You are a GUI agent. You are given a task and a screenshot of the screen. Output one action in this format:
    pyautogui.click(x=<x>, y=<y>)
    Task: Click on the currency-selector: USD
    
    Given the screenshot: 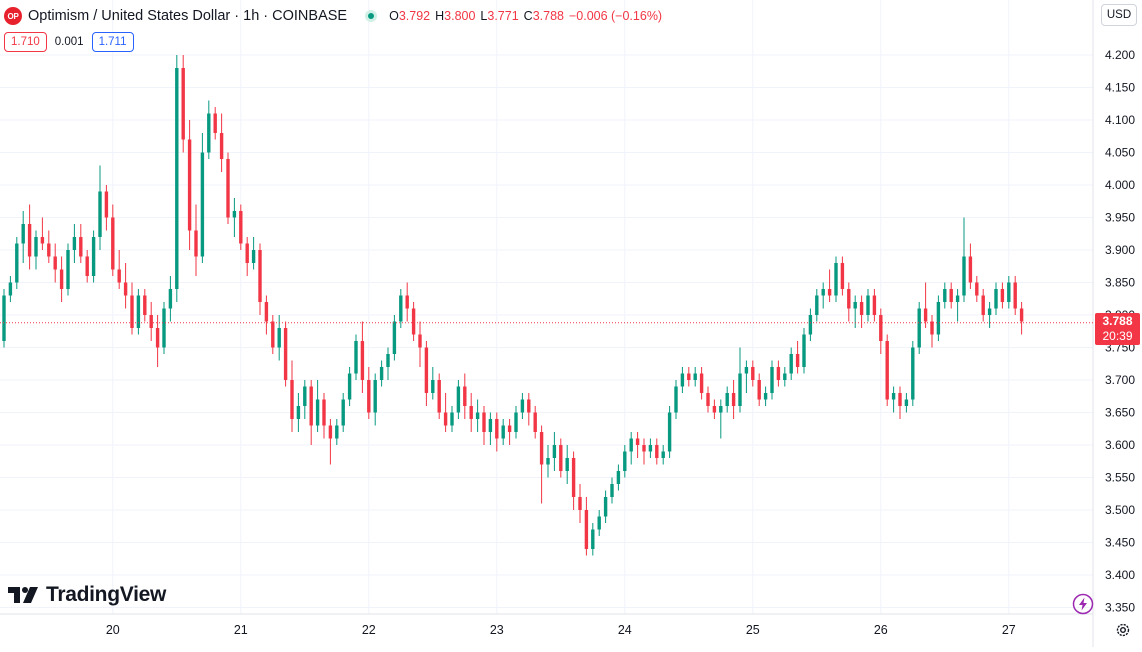 What is the action you would take?
    pyautogui.click(x=1119, y=15)
    